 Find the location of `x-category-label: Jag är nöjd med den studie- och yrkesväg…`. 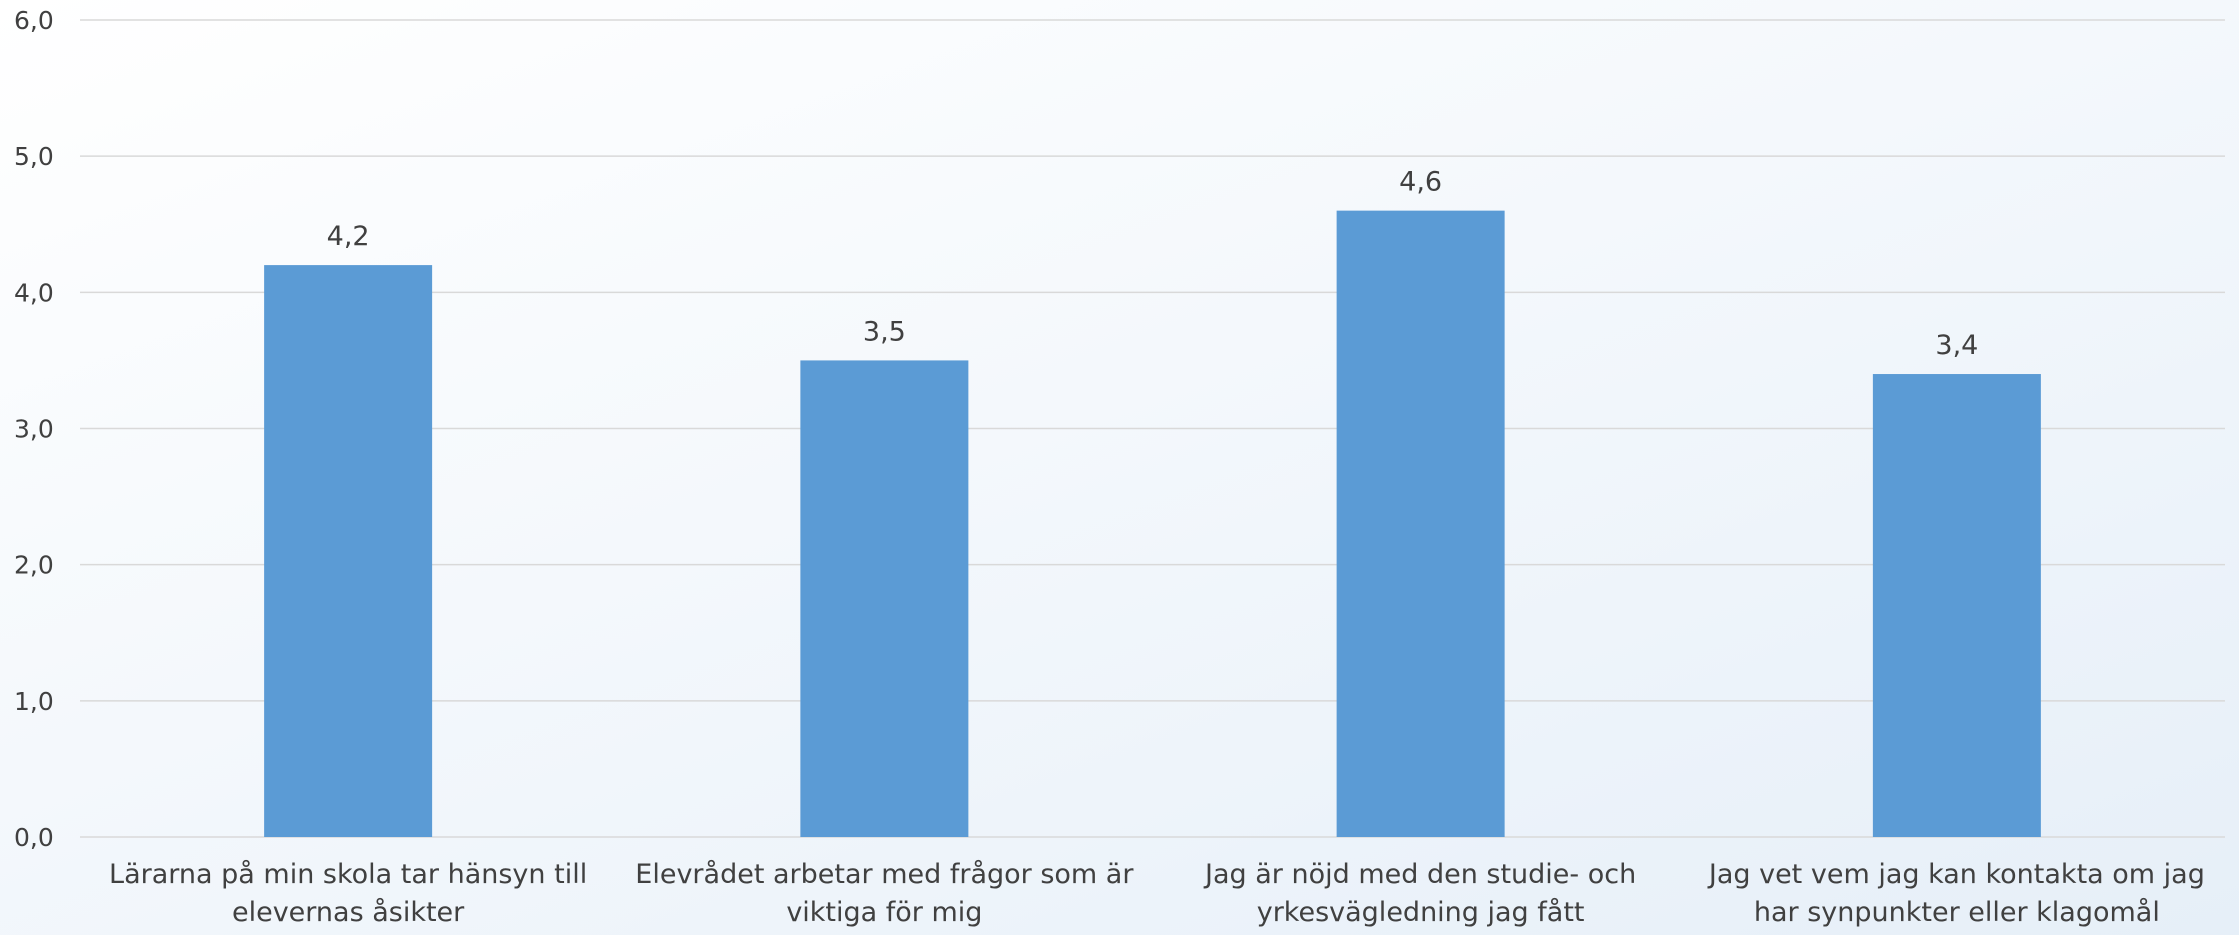

x-category-label: Jag är nöjd med den studie- och yrkesväg… is located at coordinates (1421, 893).